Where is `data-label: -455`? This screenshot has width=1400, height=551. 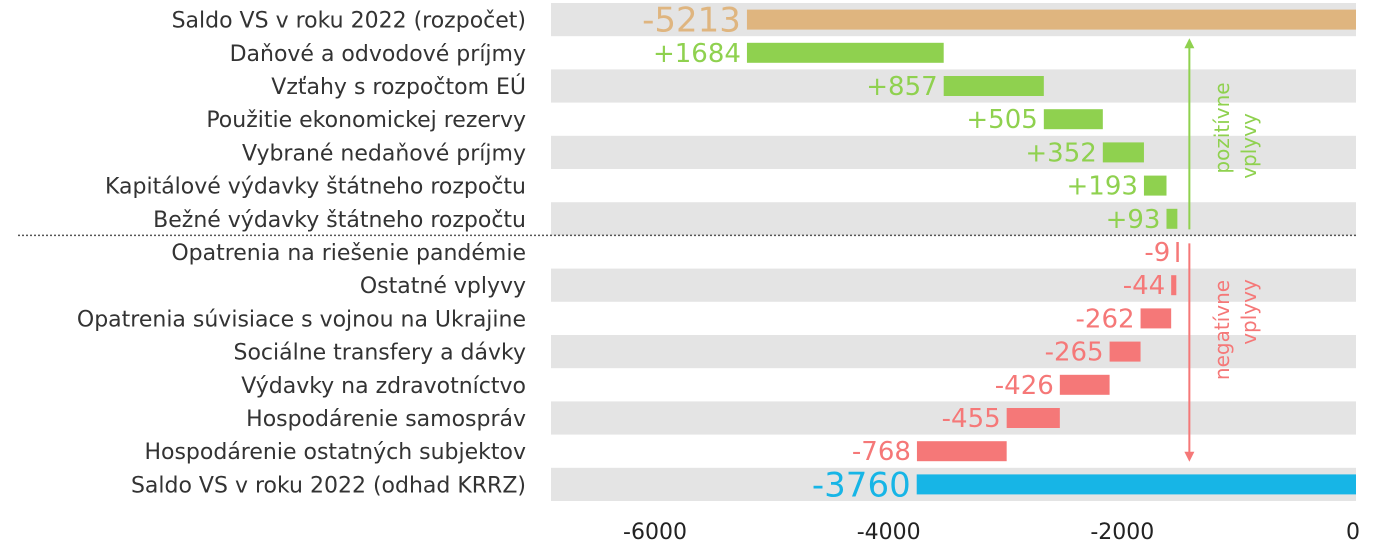
data-label: -455 is located at coordinates (971, 419).